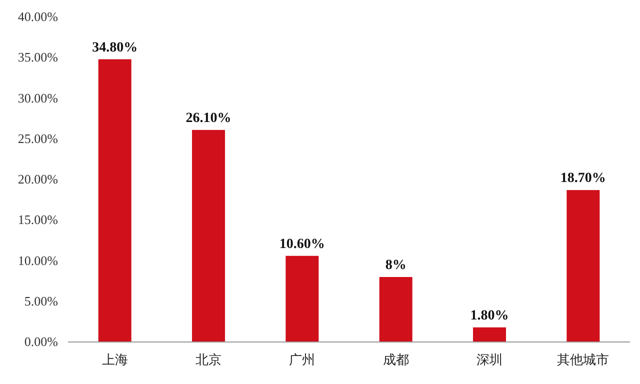 The height and width of the screenshot is (384, 640). I want to click on data-label: 18.70%, so click(583, 178).